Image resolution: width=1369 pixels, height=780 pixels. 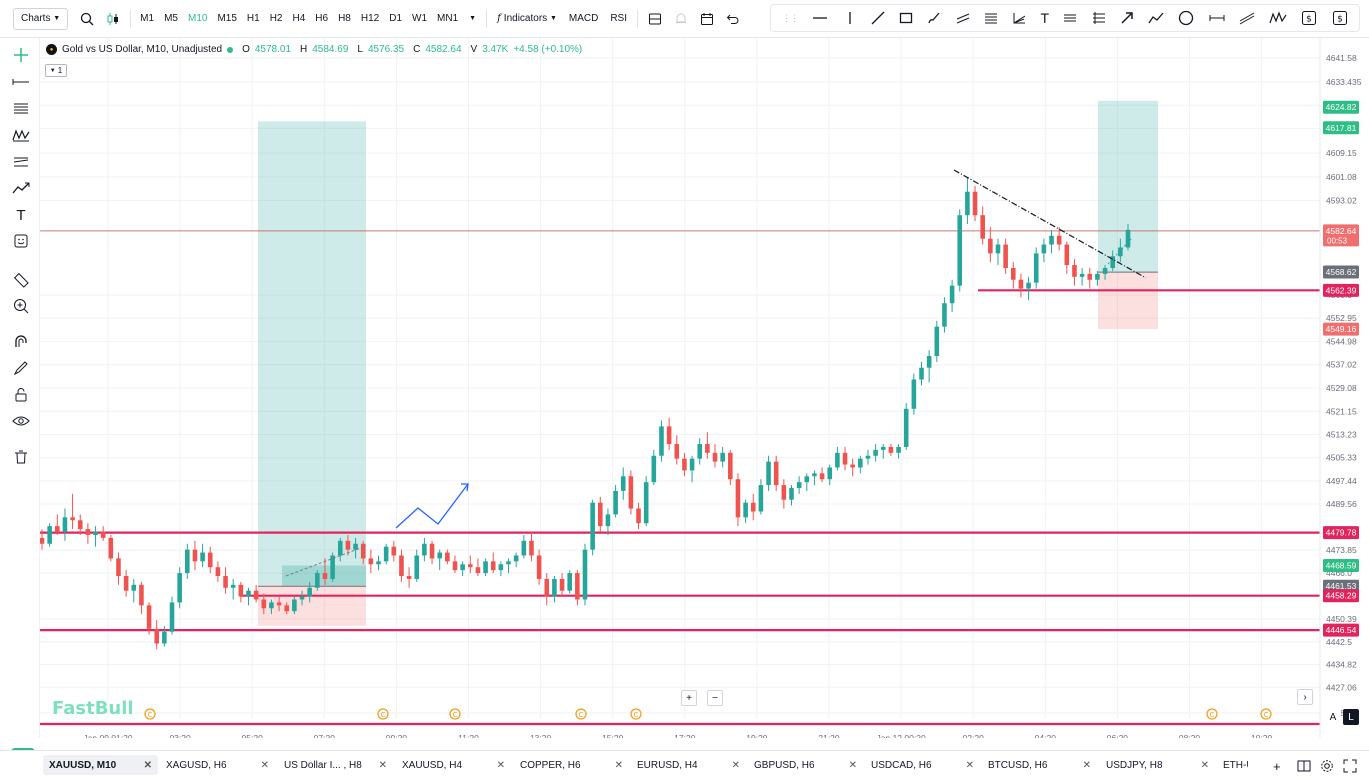 What do you see at coordinates (1217, 18) in the screenshot?
I see `price-range-tool` at bounding box center [1217, 18].